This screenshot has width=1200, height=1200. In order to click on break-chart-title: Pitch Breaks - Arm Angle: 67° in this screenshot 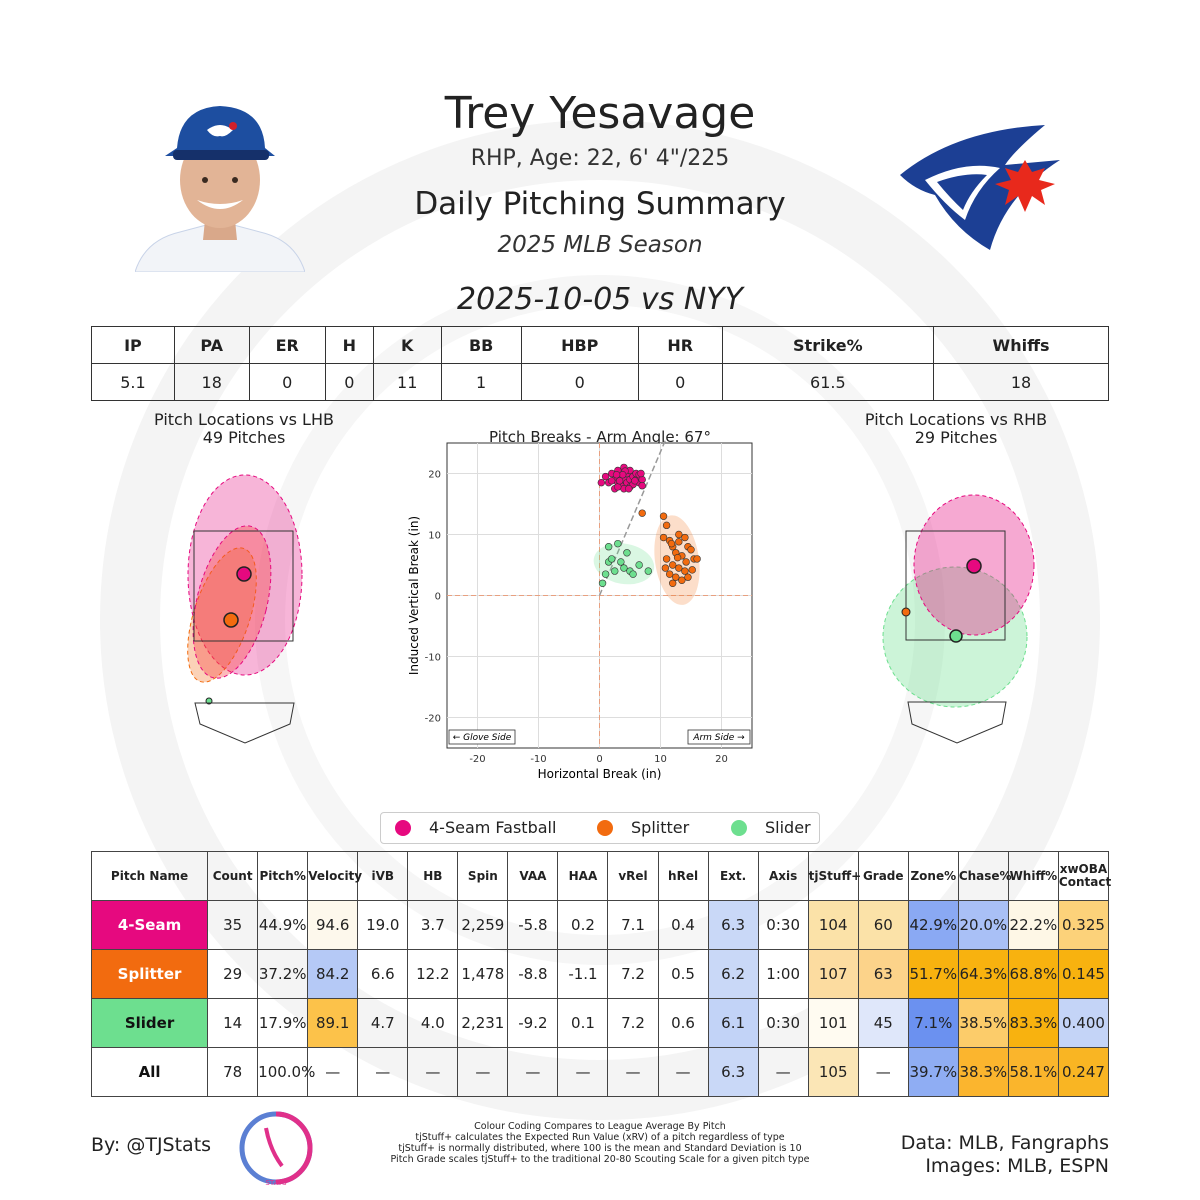, I will do `click(600, 437)`.